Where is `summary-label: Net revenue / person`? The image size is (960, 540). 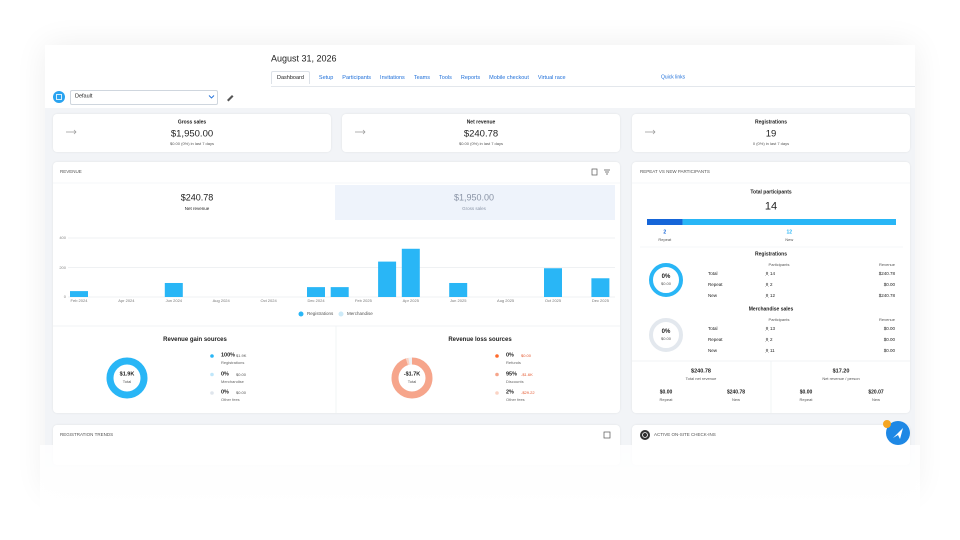 summary-label: Net revenue / person is located at coordinates (841, 378).